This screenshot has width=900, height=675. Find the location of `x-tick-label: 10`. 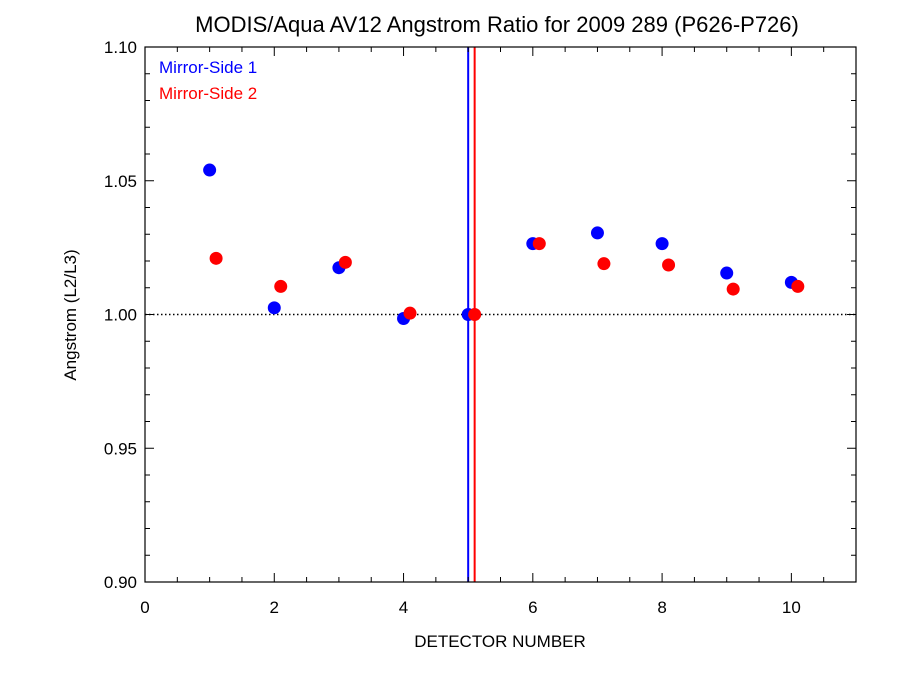

x-tick-label: 10 is located at coordinates (791, 607).